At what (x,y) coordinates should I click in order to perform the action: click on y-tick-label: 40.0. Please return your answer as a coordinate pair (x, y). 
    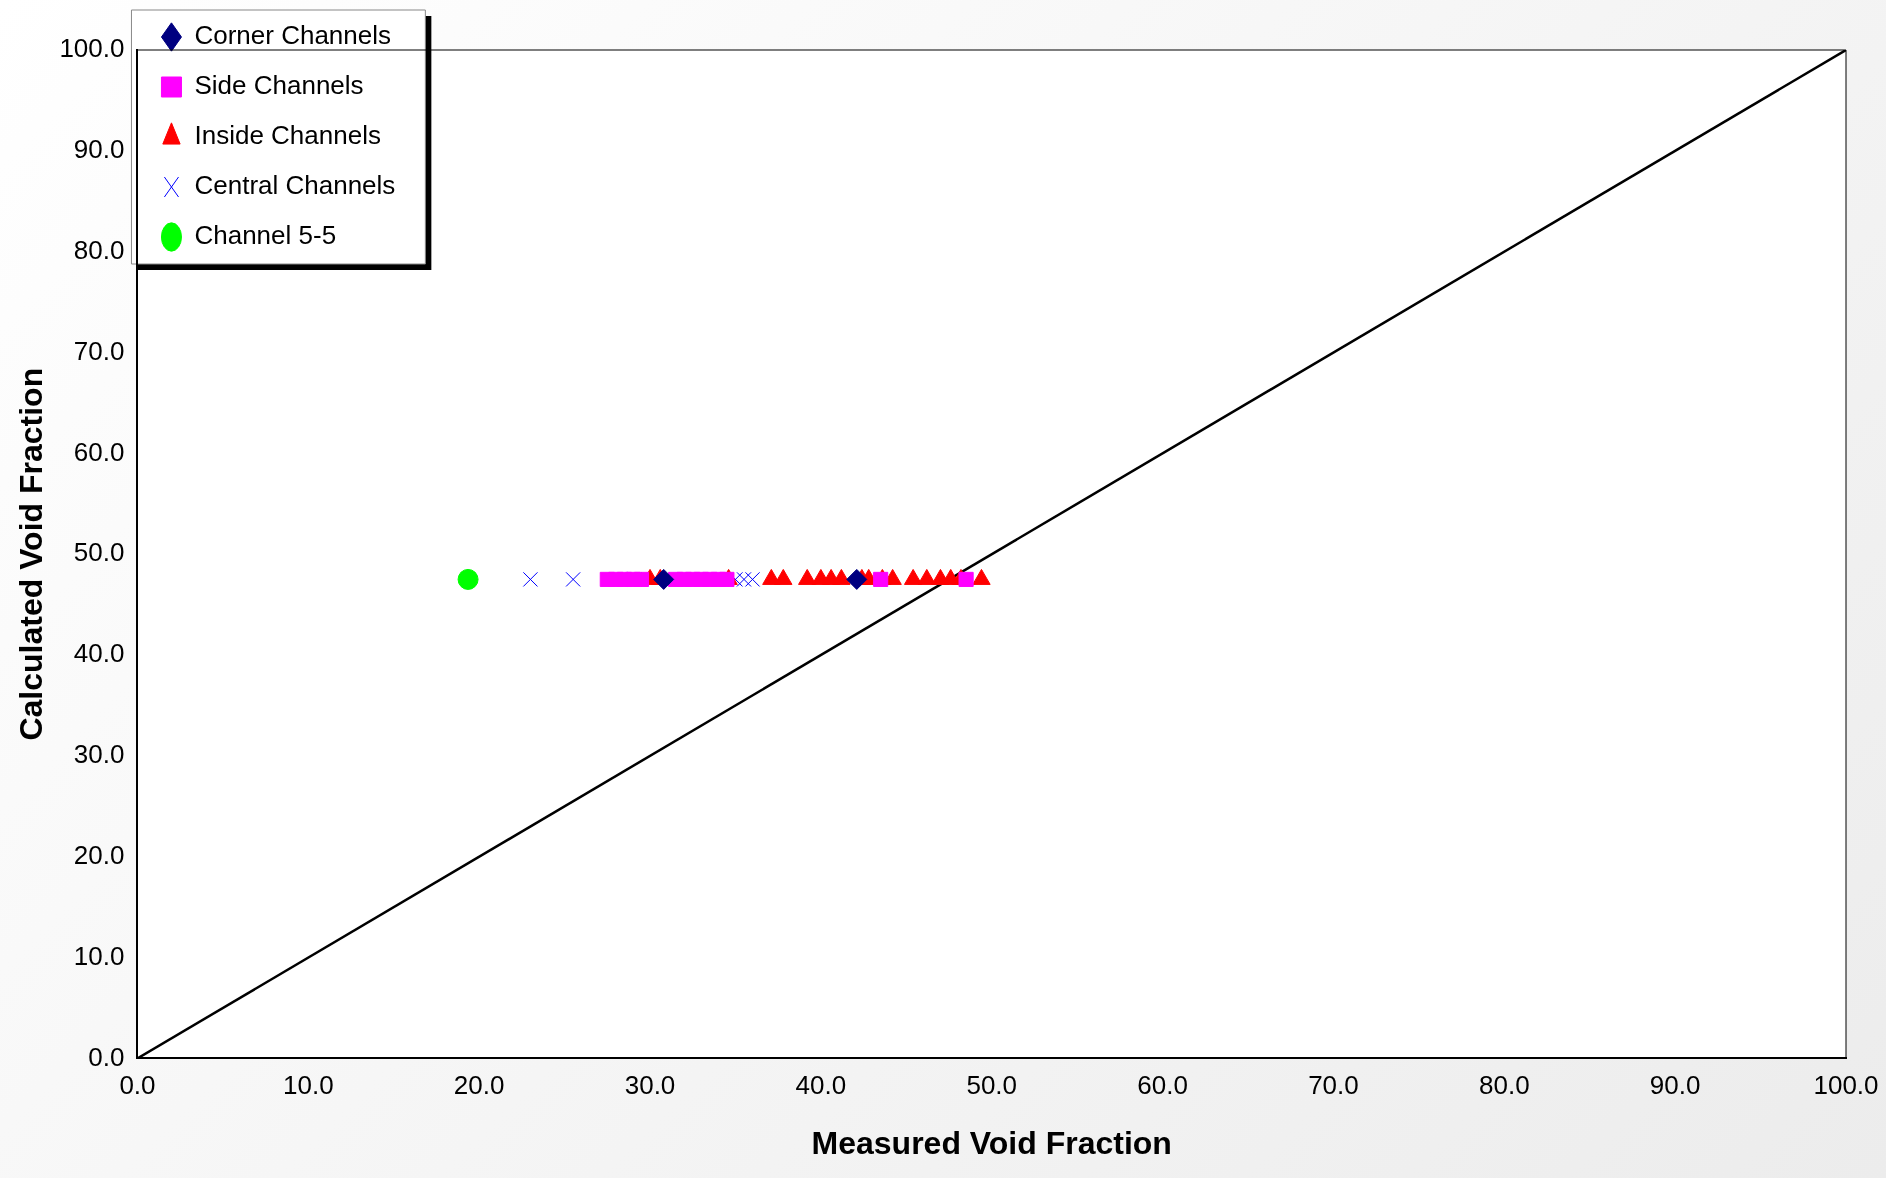
    Looking at the image, I should click on (99, 653).